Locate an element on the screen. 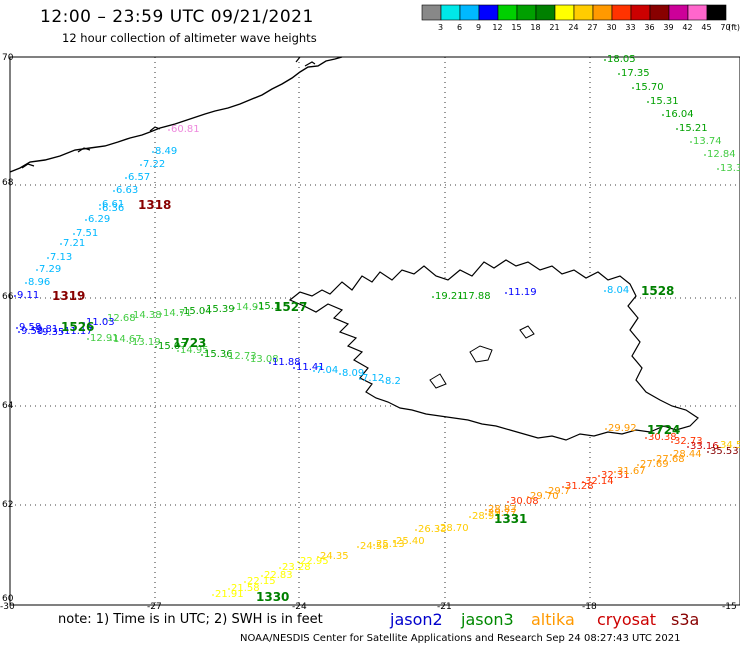 The height and width of the screenshot is (650, 740). greenland-coastline is located at coordinates (176, 114).